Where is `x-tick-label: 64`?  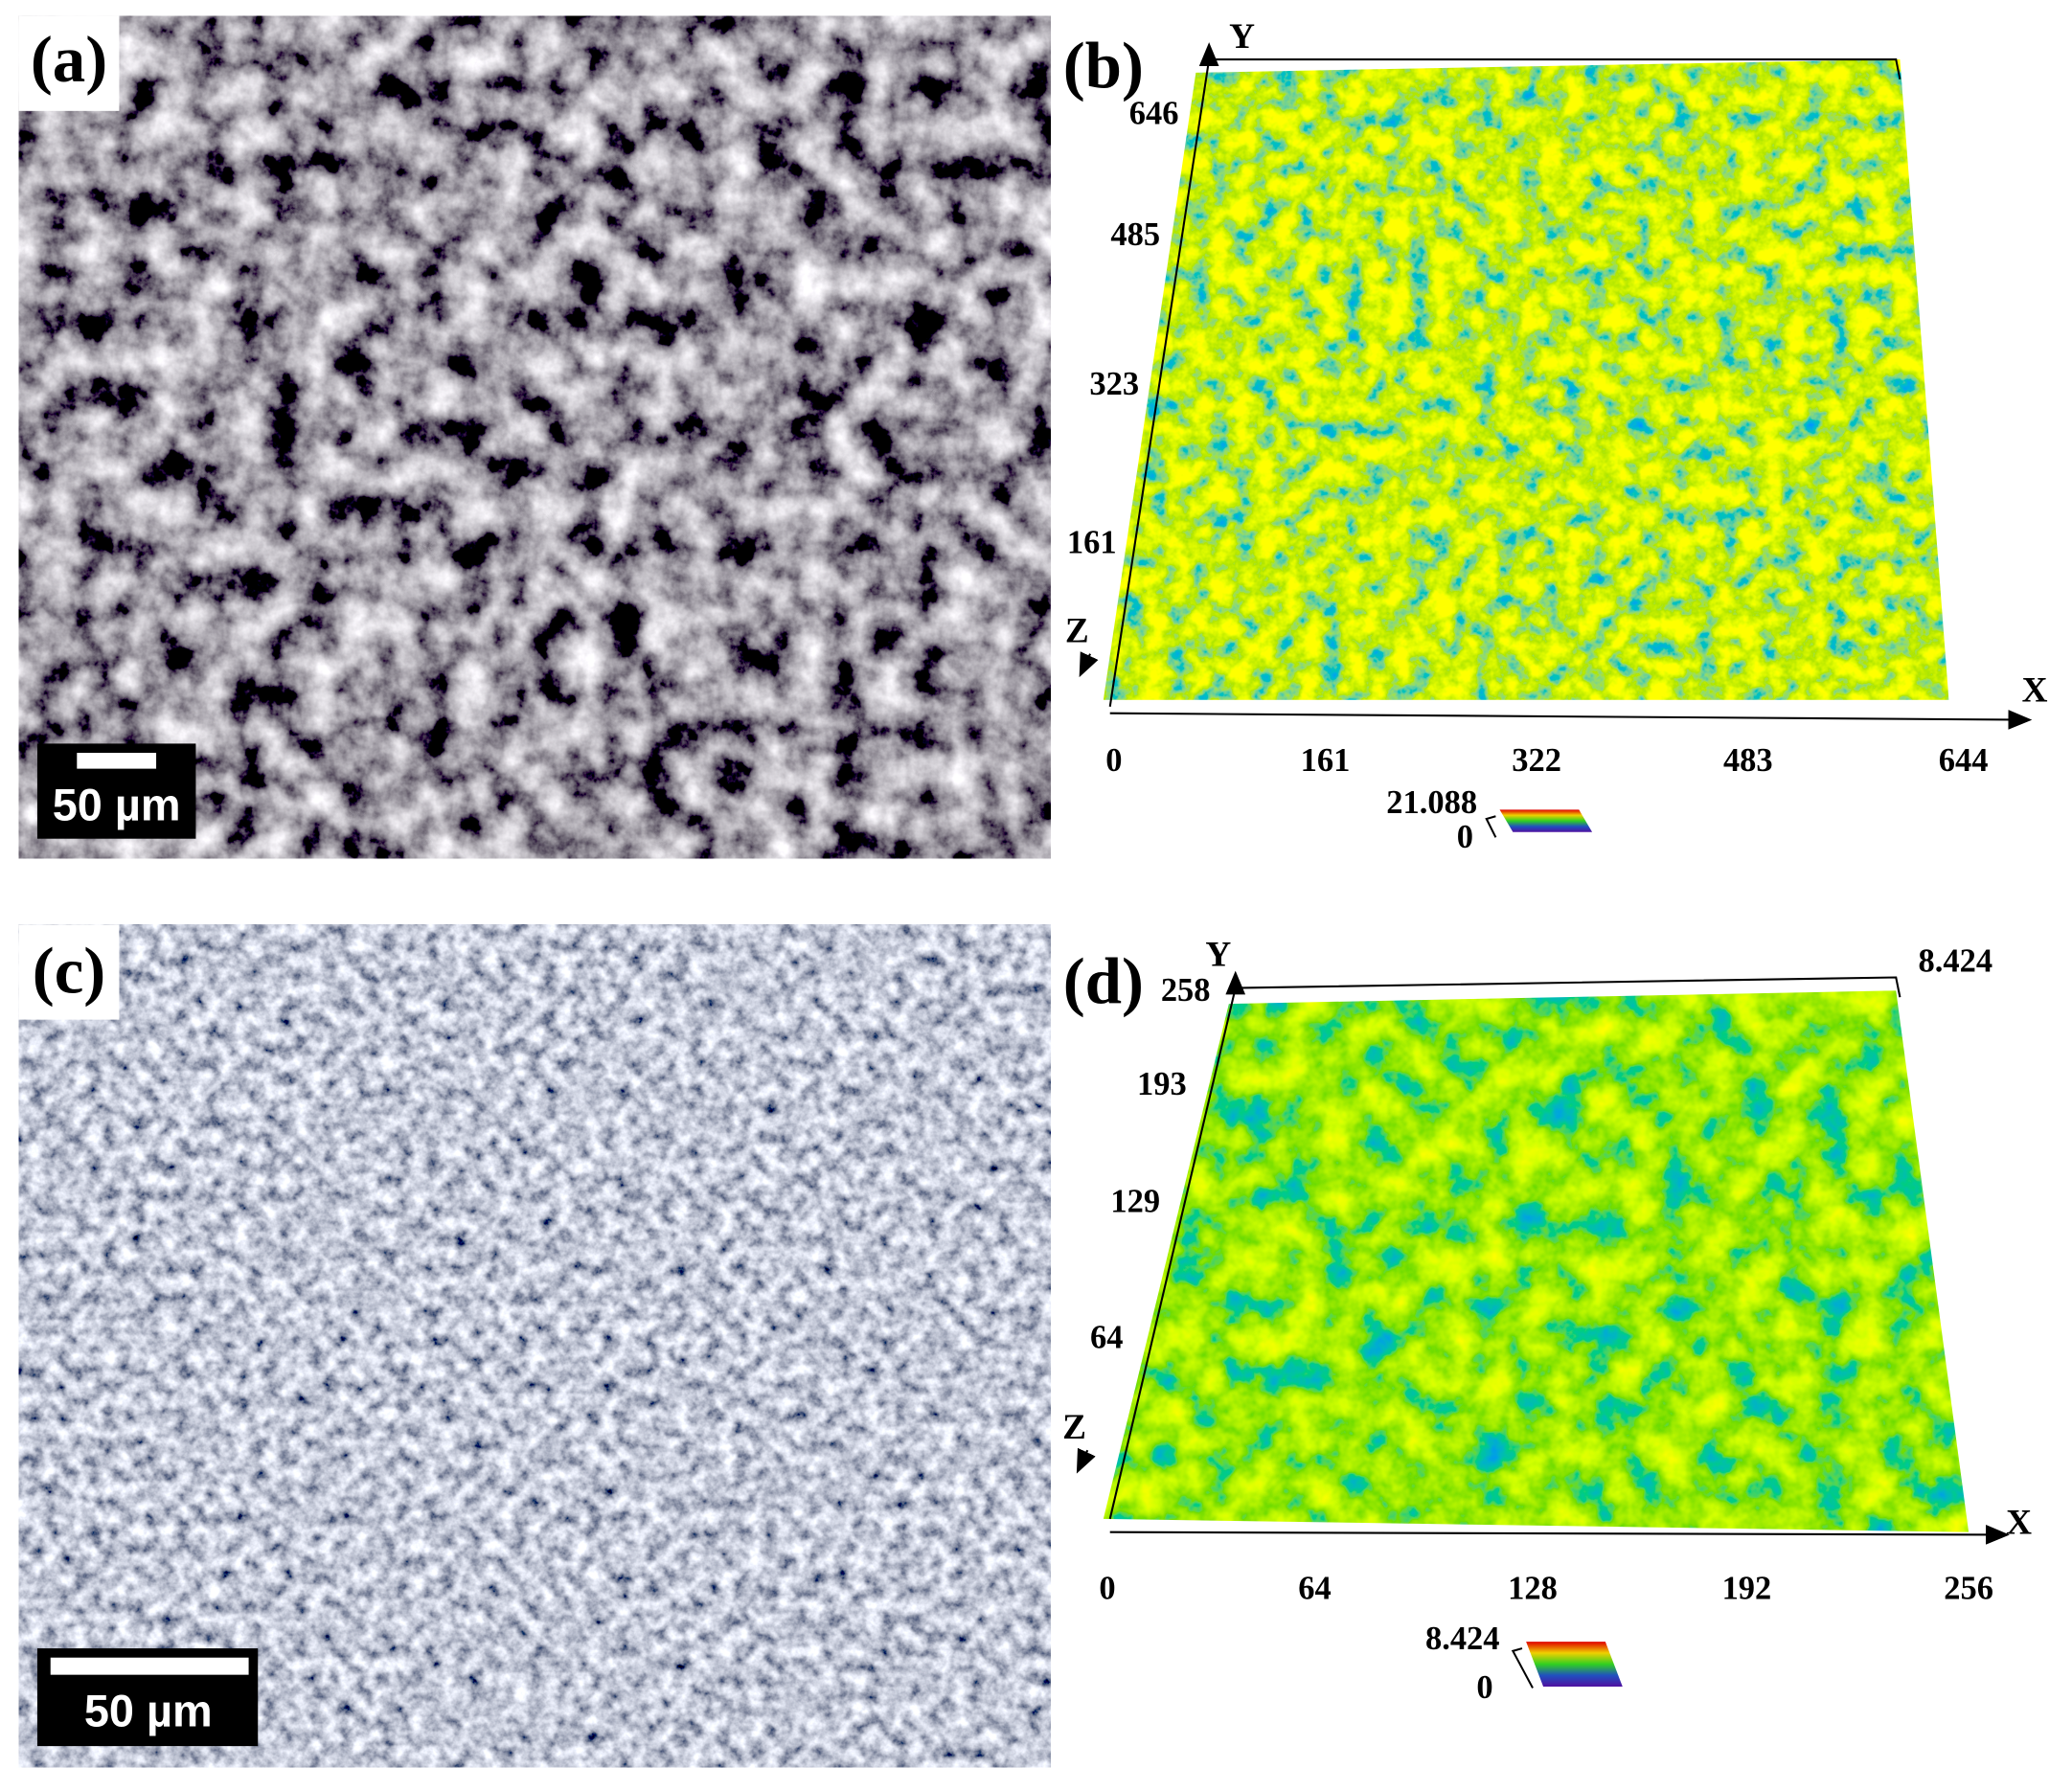 x-tick-label: 64 is located at coordinates (1314, 1589).